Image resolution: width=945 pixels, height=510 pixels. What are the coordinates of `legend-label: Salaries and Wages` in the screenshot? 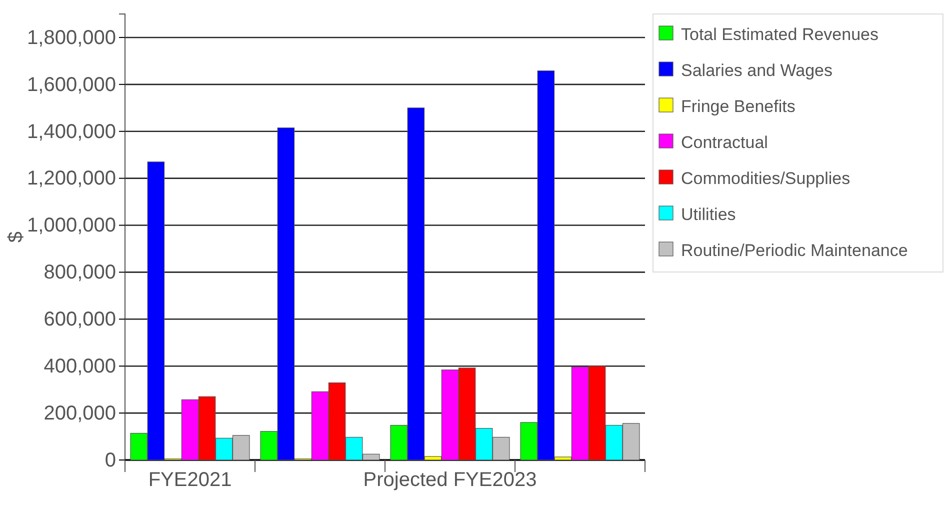 It's located at (757, 70).